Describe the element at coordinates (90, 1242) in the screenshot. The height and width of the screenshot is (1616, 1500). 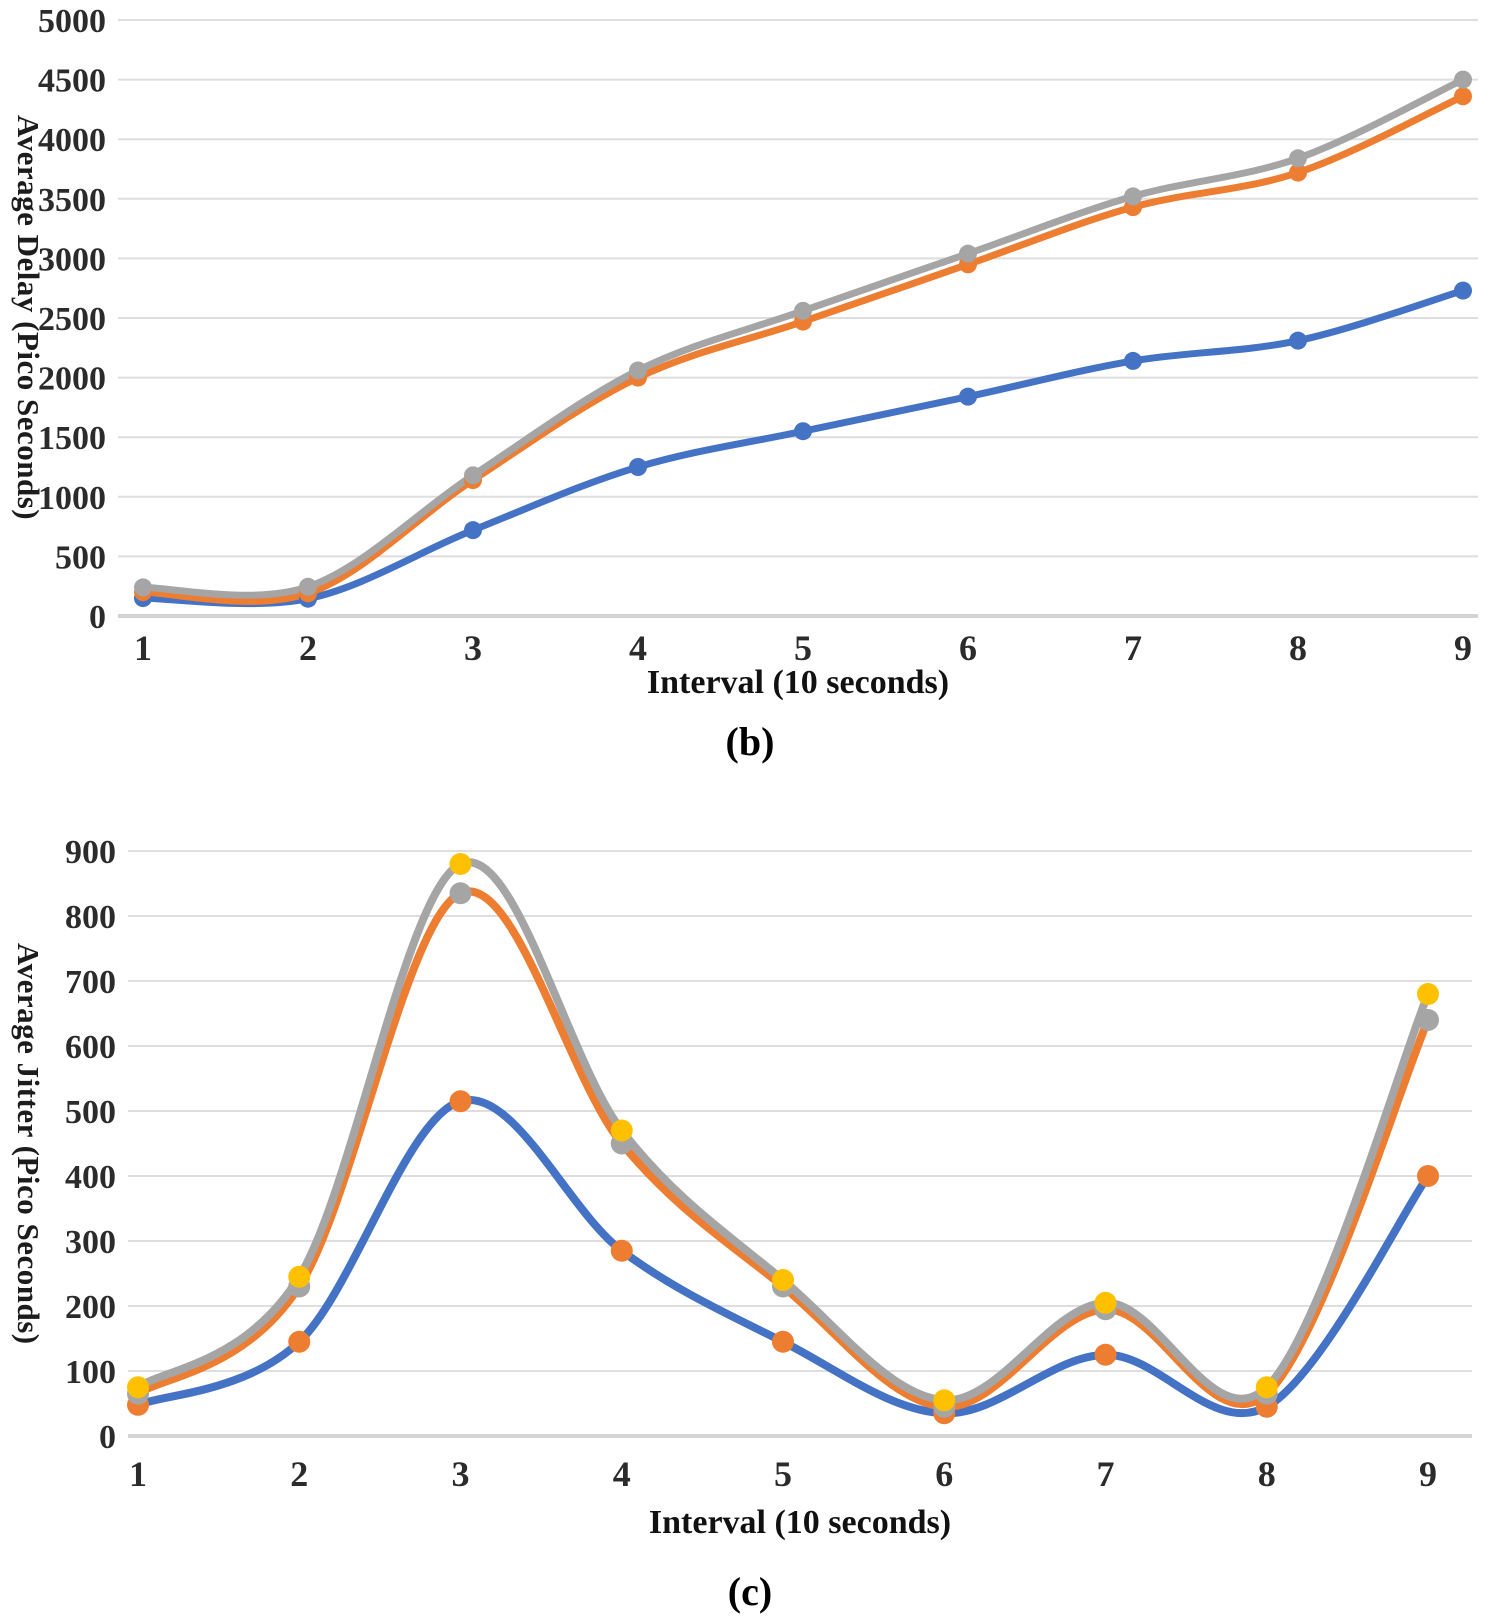
I see `chart-c-y-tick-label: 300` at that location.